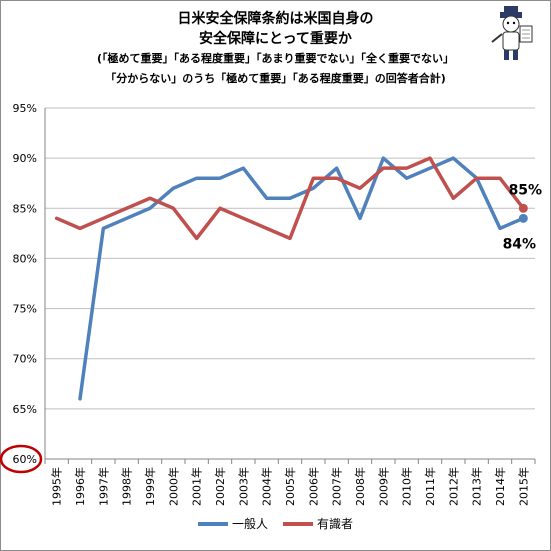  What do you see at coordinates (25, 359) in the screenshot?
I see `y-tick-label: 70%` at bounding box center [25, 359].